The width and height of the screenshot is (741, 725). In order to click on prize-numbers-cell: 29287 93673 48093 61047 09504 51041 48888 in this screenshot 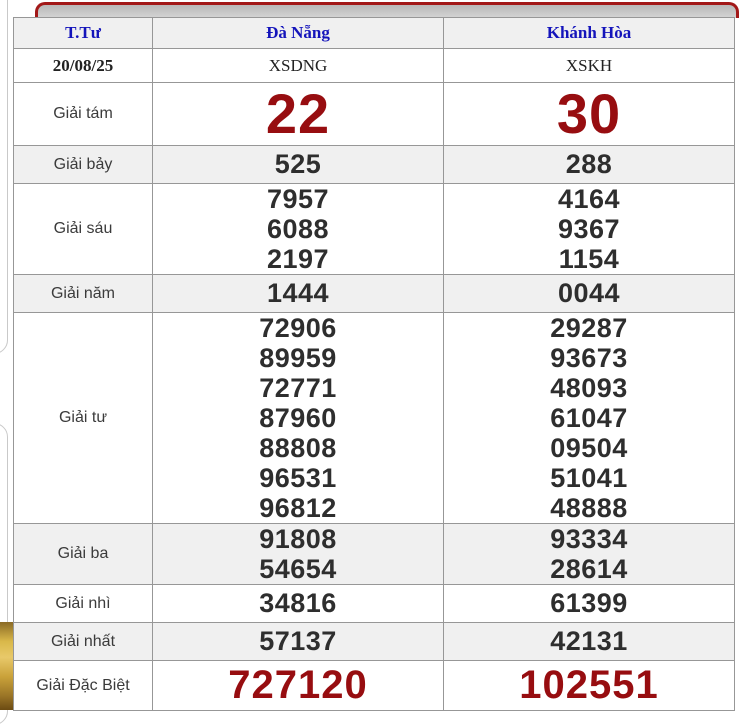, I will do `click(589, 418)`.